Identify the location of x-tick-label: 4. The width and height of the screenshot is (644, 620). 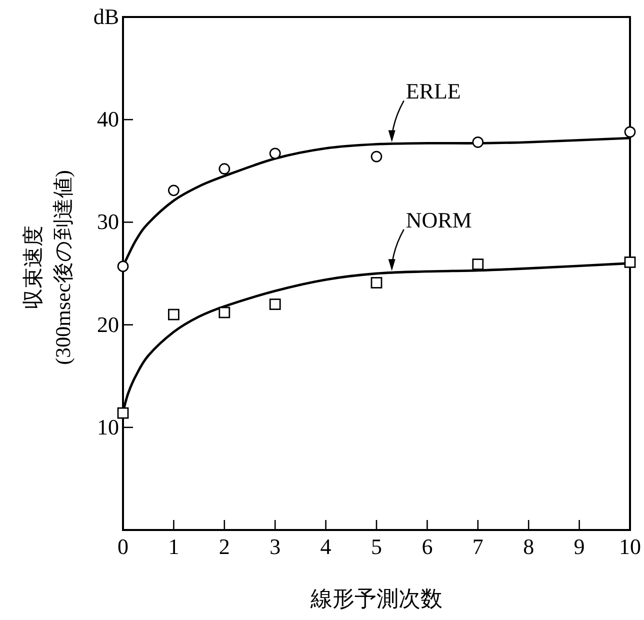
(326, 546).